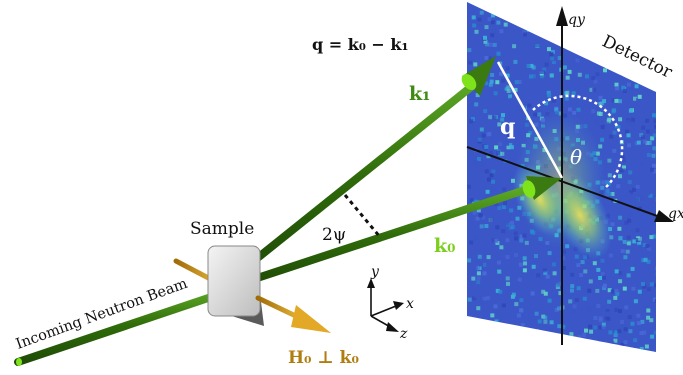 The height and width of the screenshot is (375, 683). Describe the element at coordinates (125, 326) in the screenshot. I see `incoming-beam` at that location.